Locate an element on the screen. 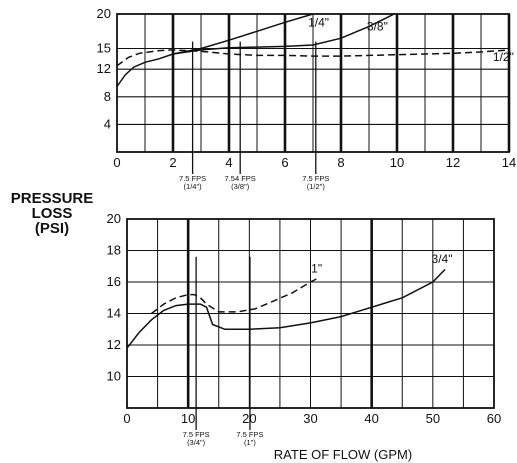 Image resolution: width=517 pixels, height=463 pixels. lower-fps-annotation: (1") is located at coordinates (250, 442).